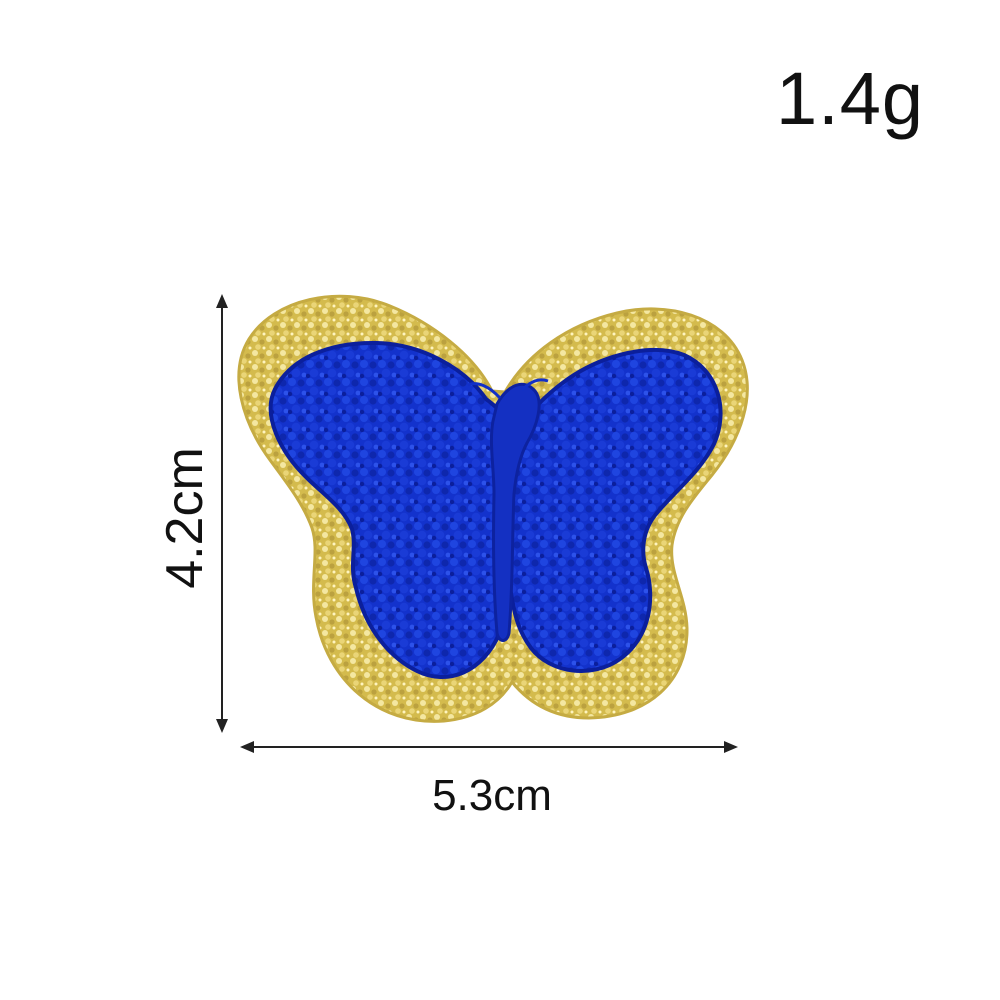  What do you see at coordinates (515, 512) in the screenshot?
I see `butterfly-body` at bounding box center [515, 512].